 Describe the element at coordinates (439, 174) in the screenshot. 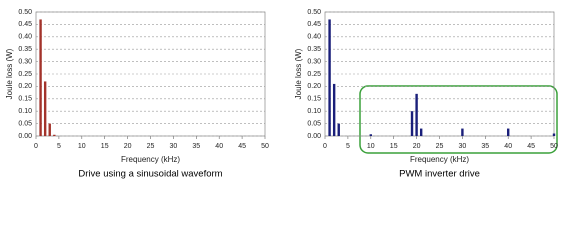

I see `chart-title: PWM inverter drive` at that location.